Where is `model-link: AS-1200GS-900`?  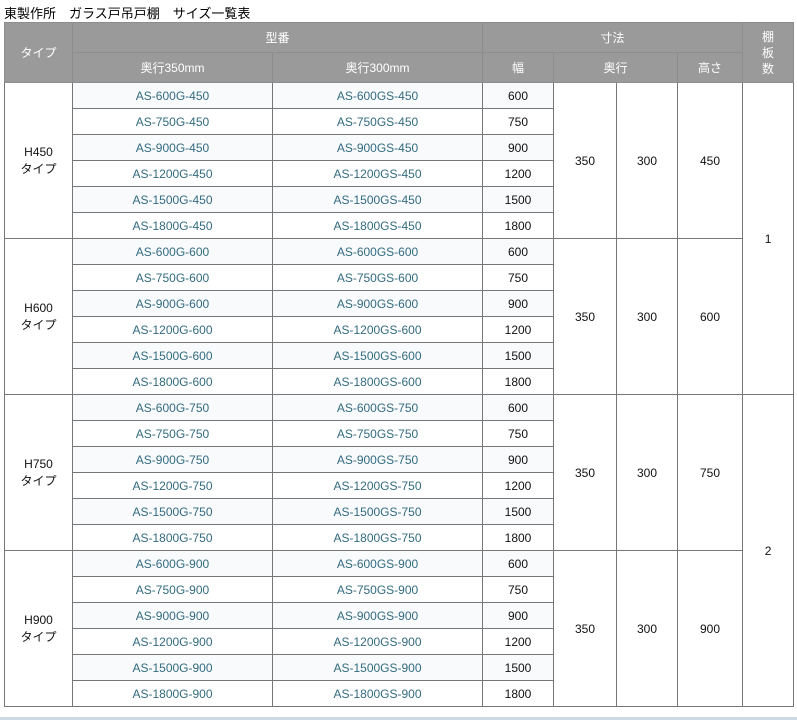 model-link: AS-1200GS-900 is located at coordinates (377, 641).